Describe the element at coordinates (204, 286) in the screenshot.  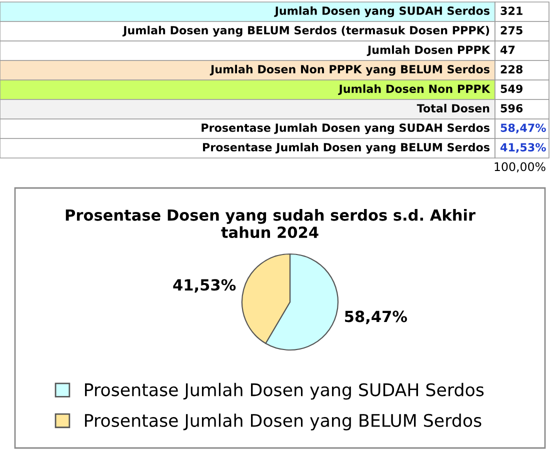
I see `data-label: 41,53%` at that location.